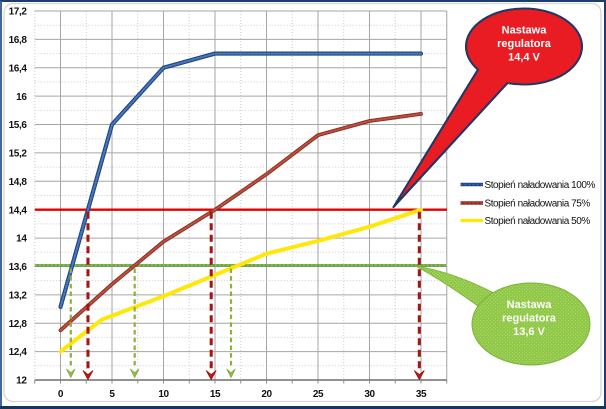 This screenshot has height=409, width=606. Describe the element at coordinates (18, 295) in the screenshot. I see `svg-text: 13,2` at that location.